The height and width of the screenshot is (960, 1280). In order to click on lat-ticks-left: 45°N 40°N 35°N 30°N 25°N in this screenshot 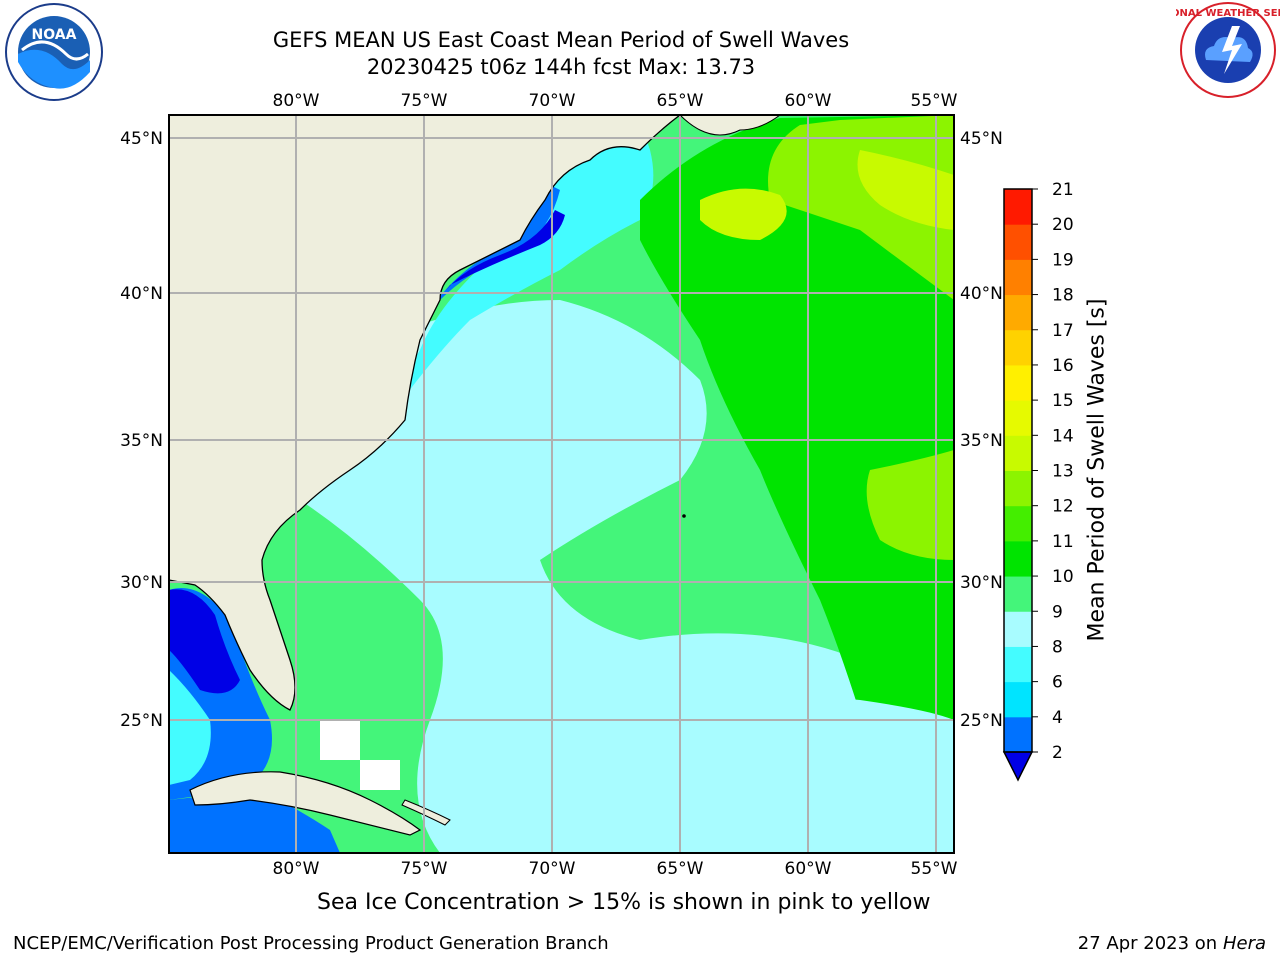, I will do `click(141, 430)`.